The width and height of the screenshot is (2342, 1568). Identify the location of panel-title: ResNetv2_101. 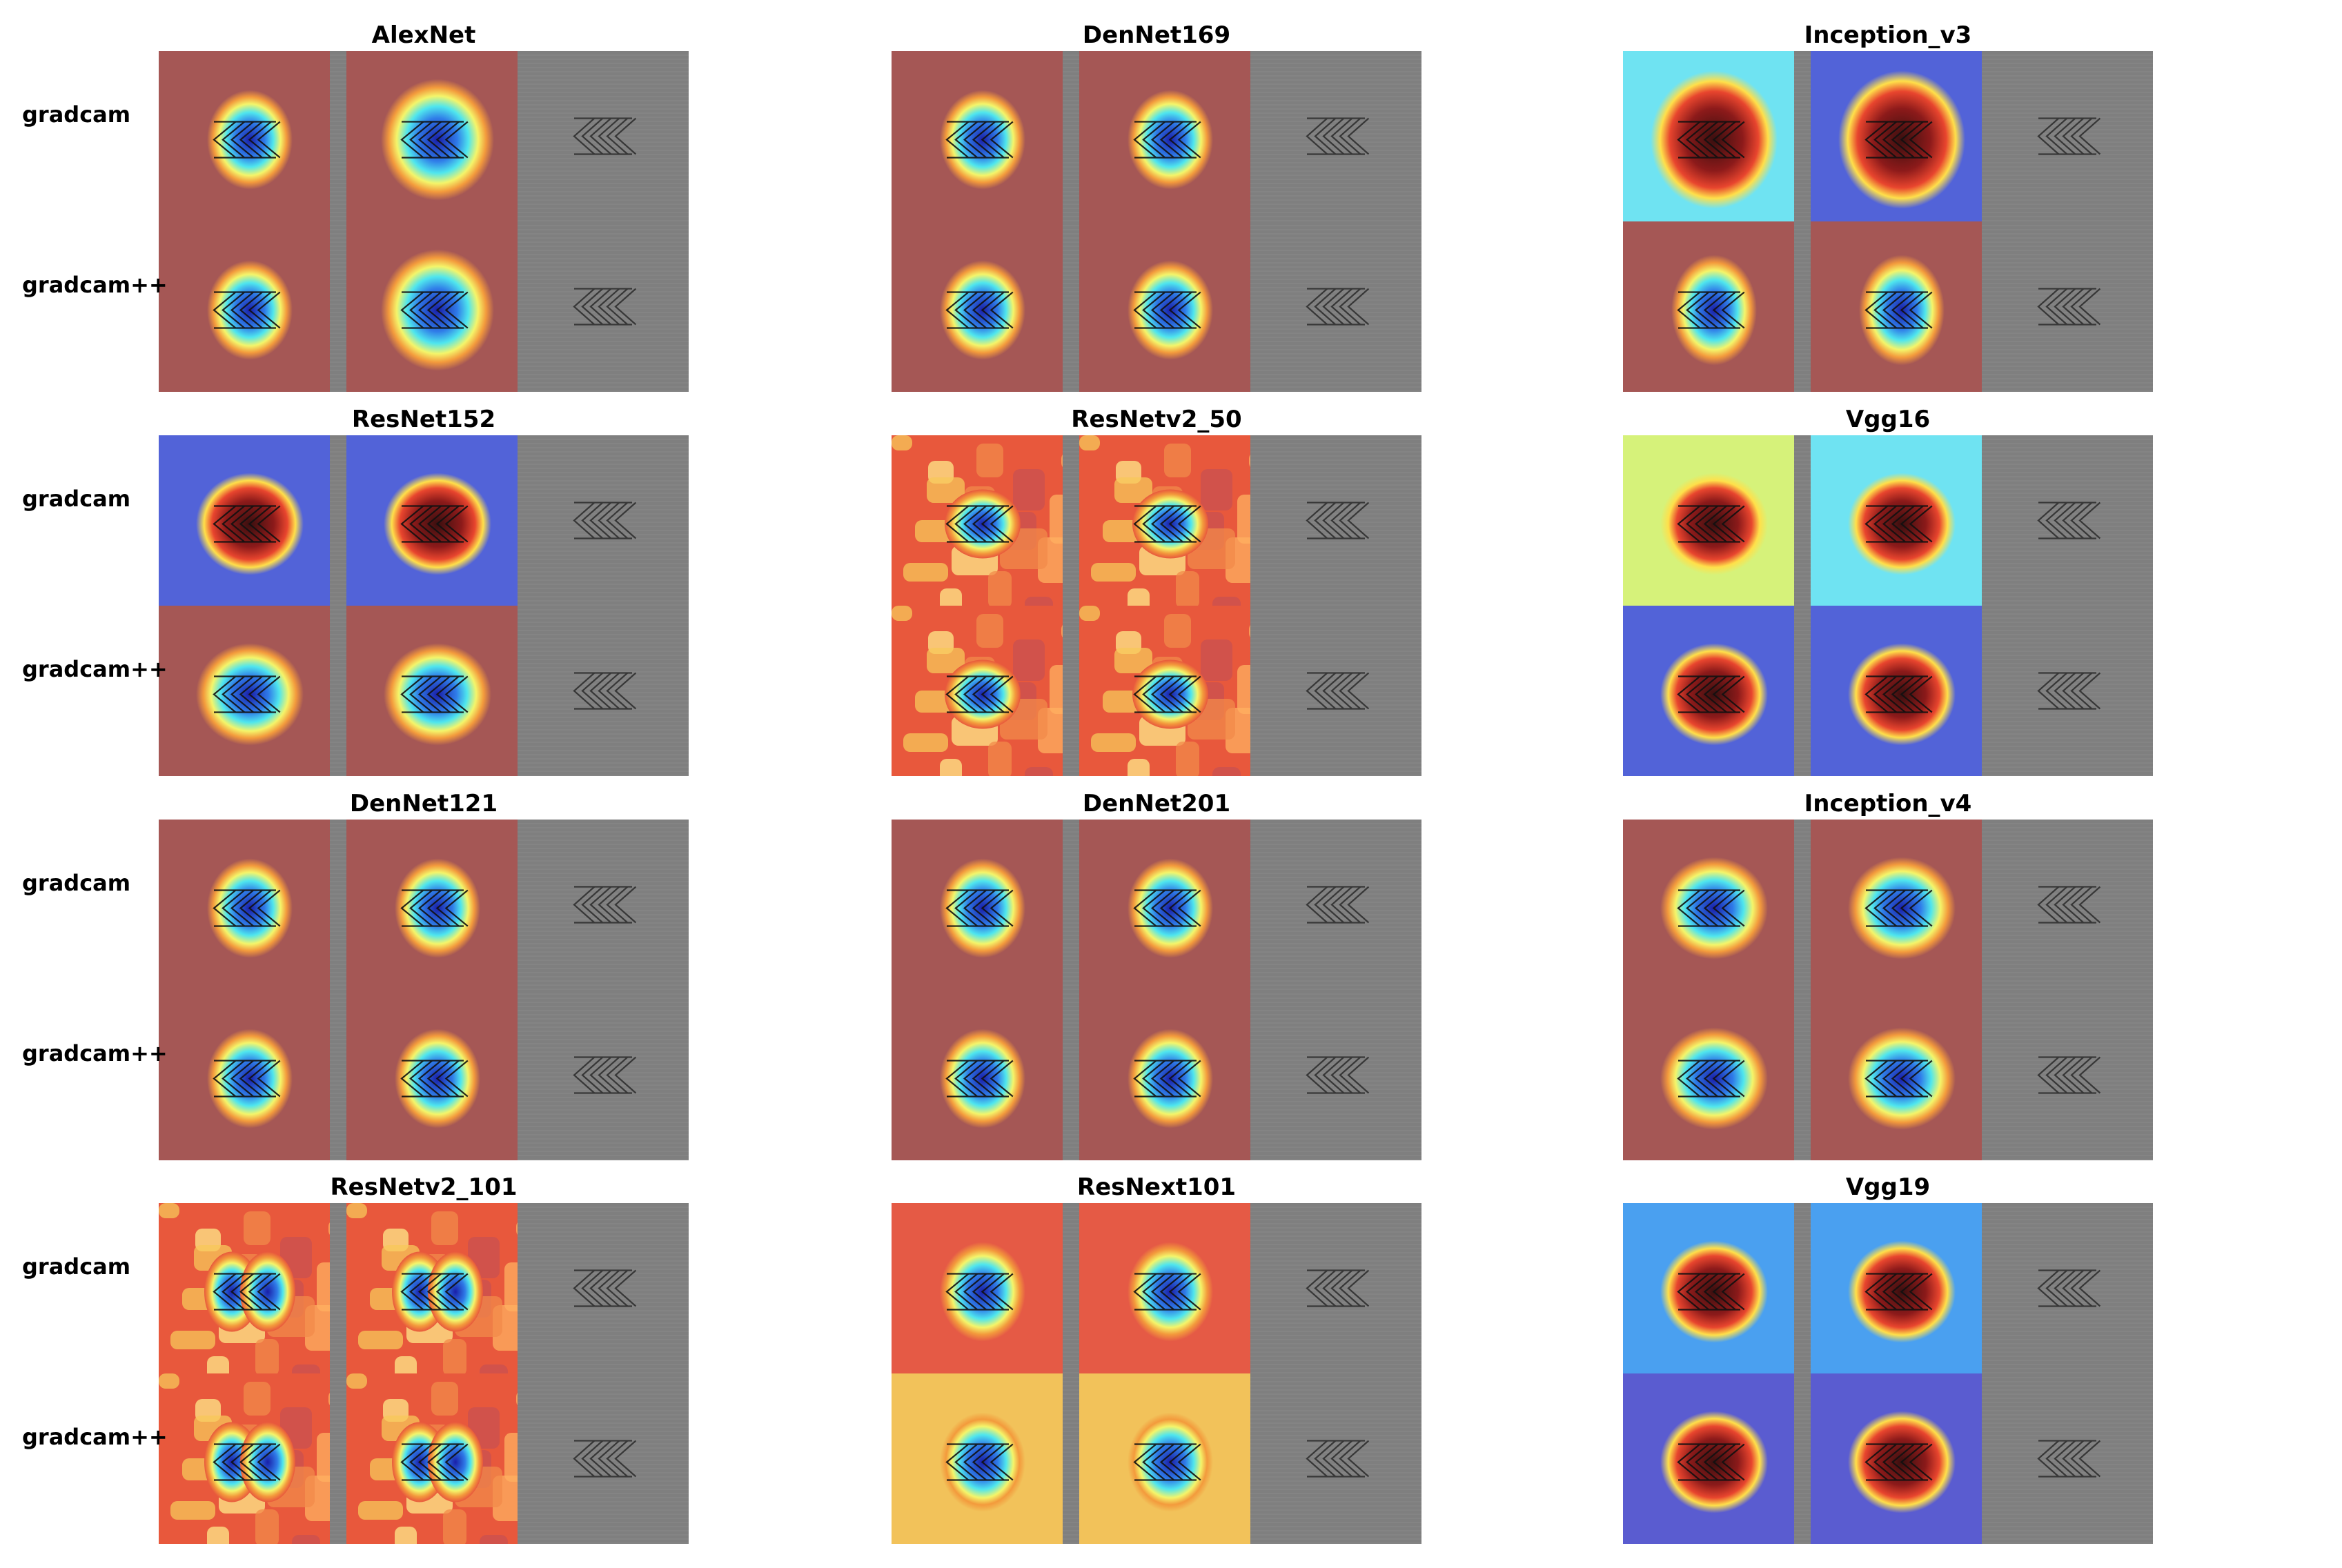
(424, 1187).